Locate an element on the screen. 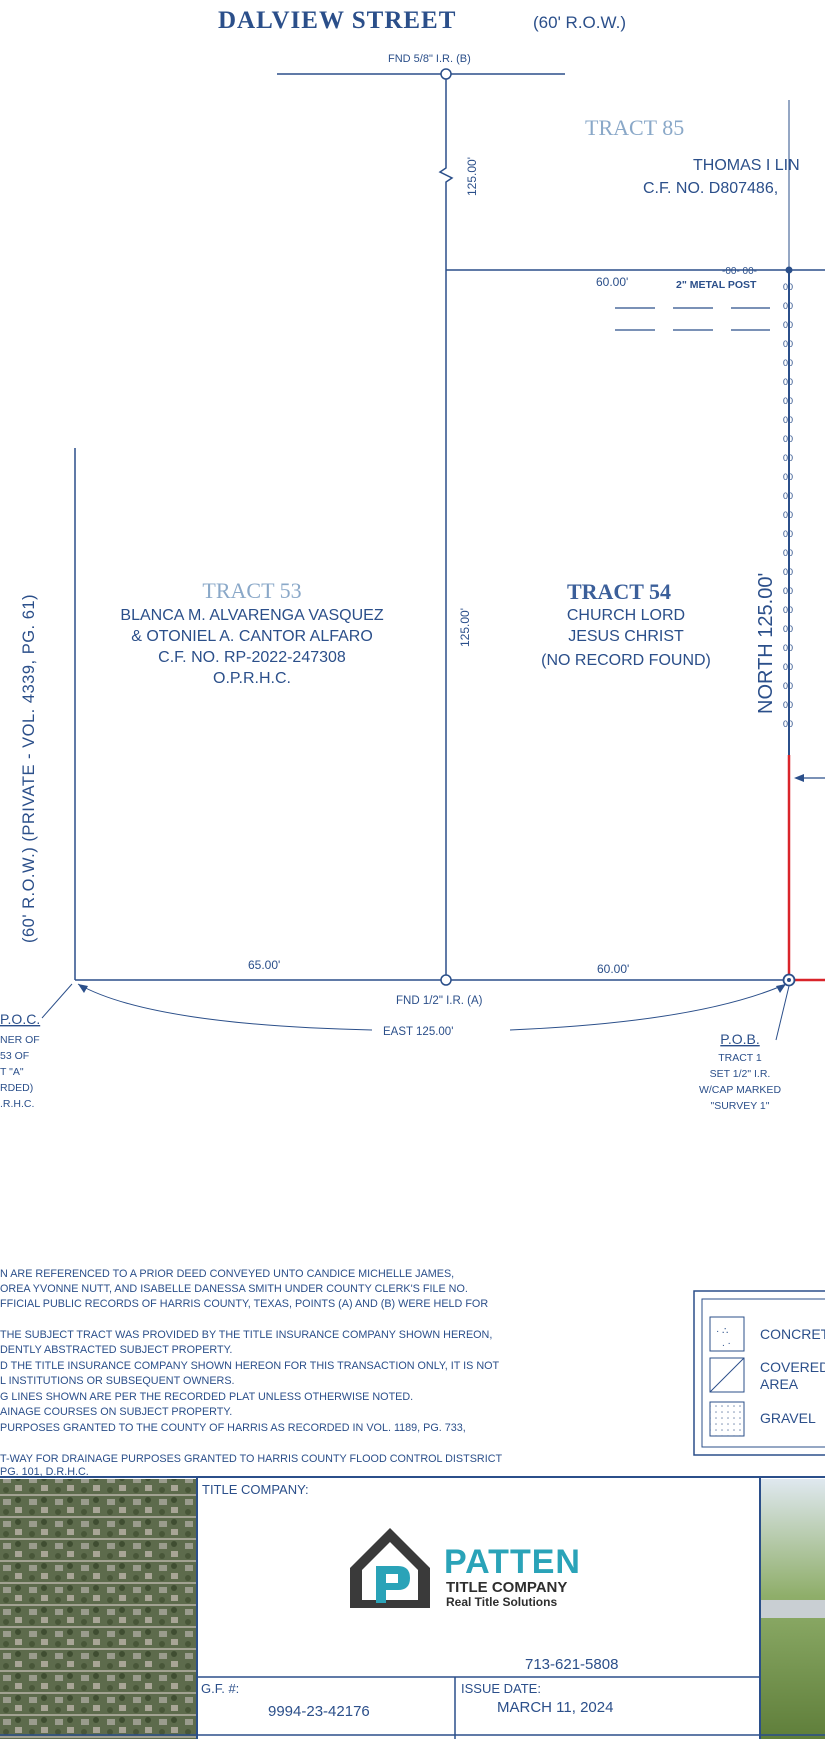 Image resolution: width=825 pixels, height=1739 pixels. east-arc-arrow-right is located at coordinates (781, 988).